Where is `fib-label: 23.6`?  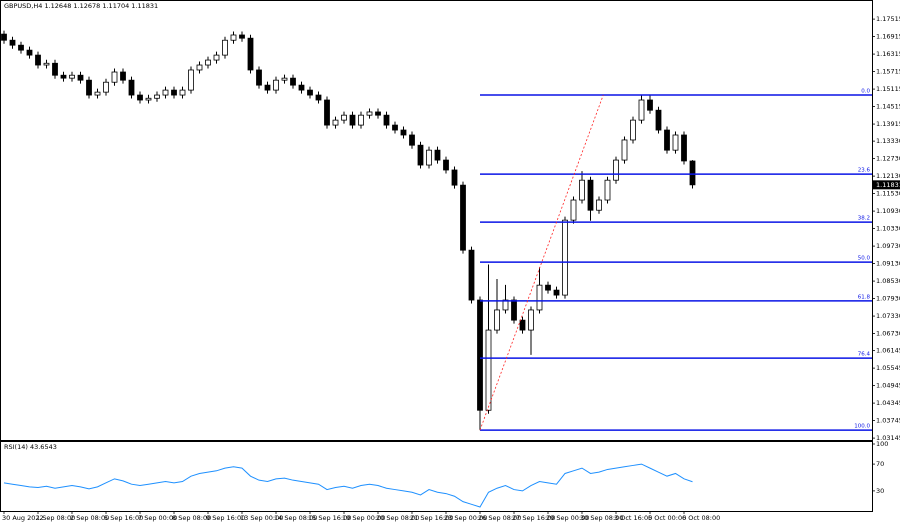
fib-label: 23.6 is located at coordinates (864, 171).